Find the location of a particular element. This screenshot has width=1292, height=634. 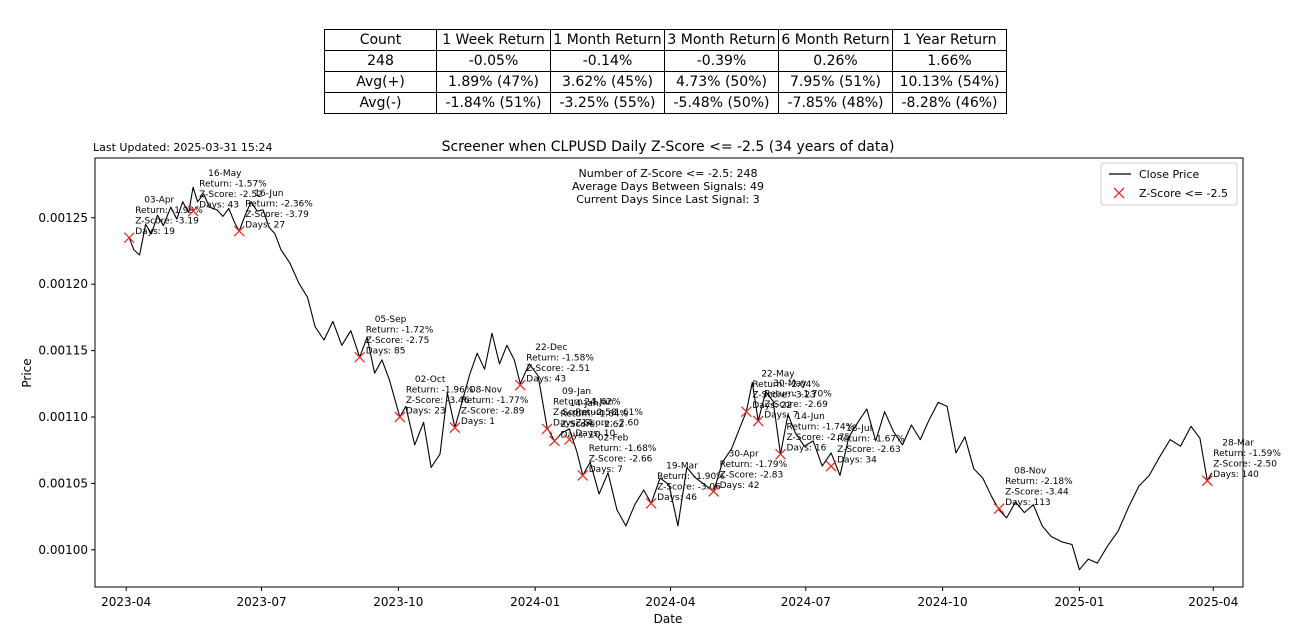

table-cell: -1.84% (51%) is located at coordinates (493, 103).